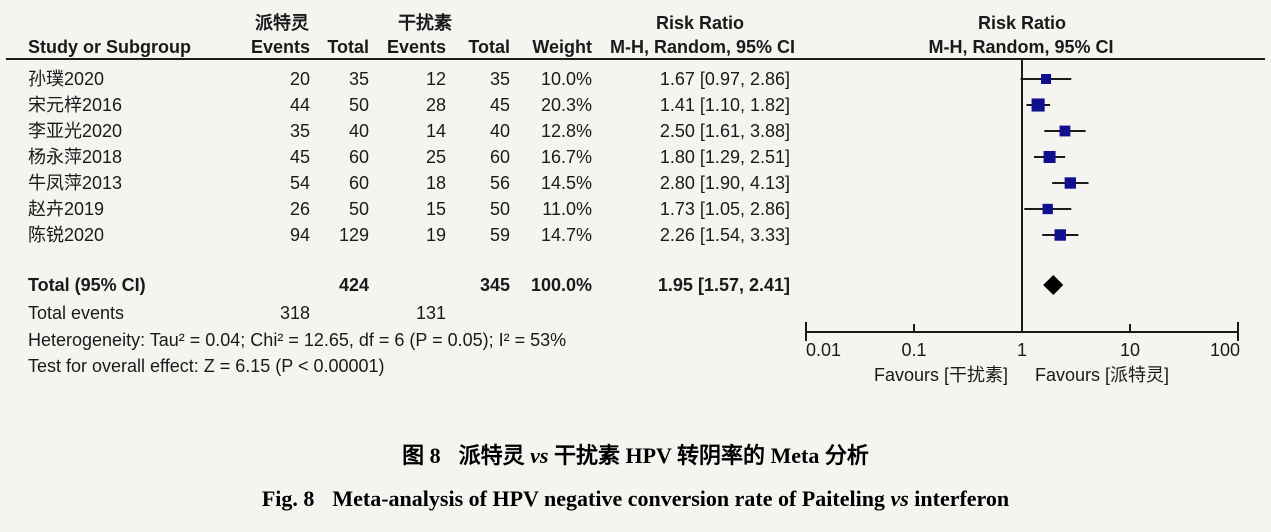 This screenshot has width=1271, height=532. What do you see at coordinates (635, 183) in the screenshot?
I see `study-row: 牛凤萍2013 54 60 18 56 14.5% 2.80 [1.90, 4.13]` at bounding box center [635, 183].